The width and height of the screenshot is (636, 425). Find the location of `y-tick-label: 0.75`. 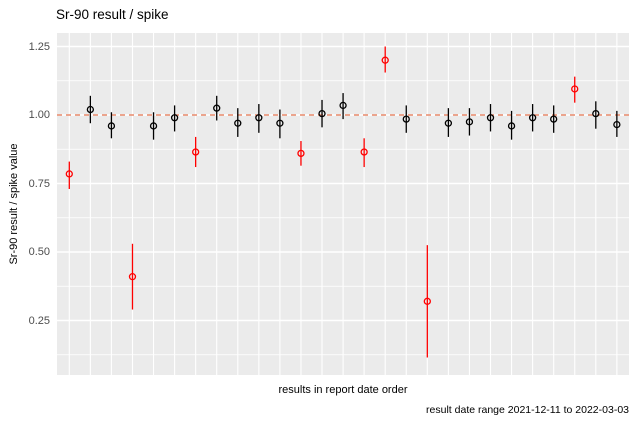

y-tick-label: 0.75 is located at coordinates (39, 183).